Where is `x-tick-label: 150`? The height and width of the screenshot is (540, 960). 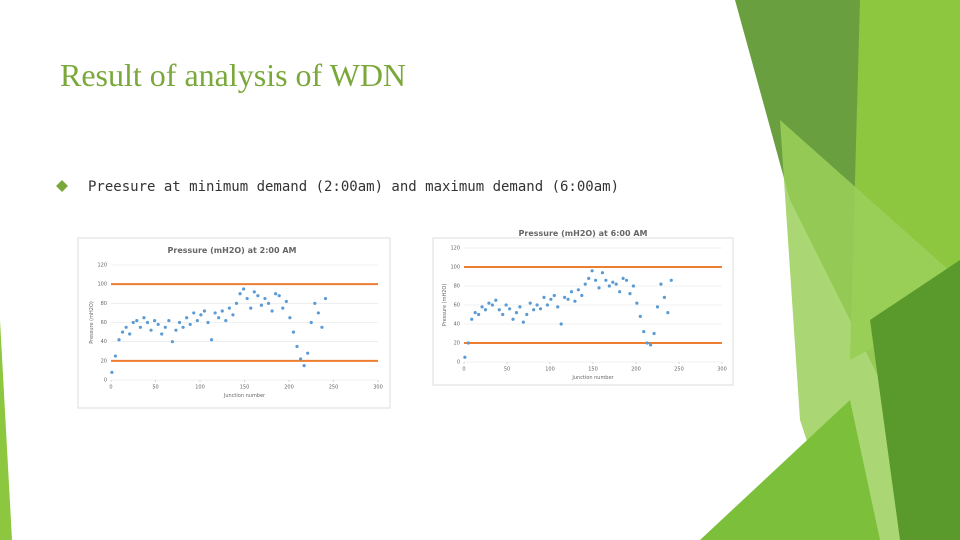 x-tick-label: 150 is located at coordinates (245, 388).